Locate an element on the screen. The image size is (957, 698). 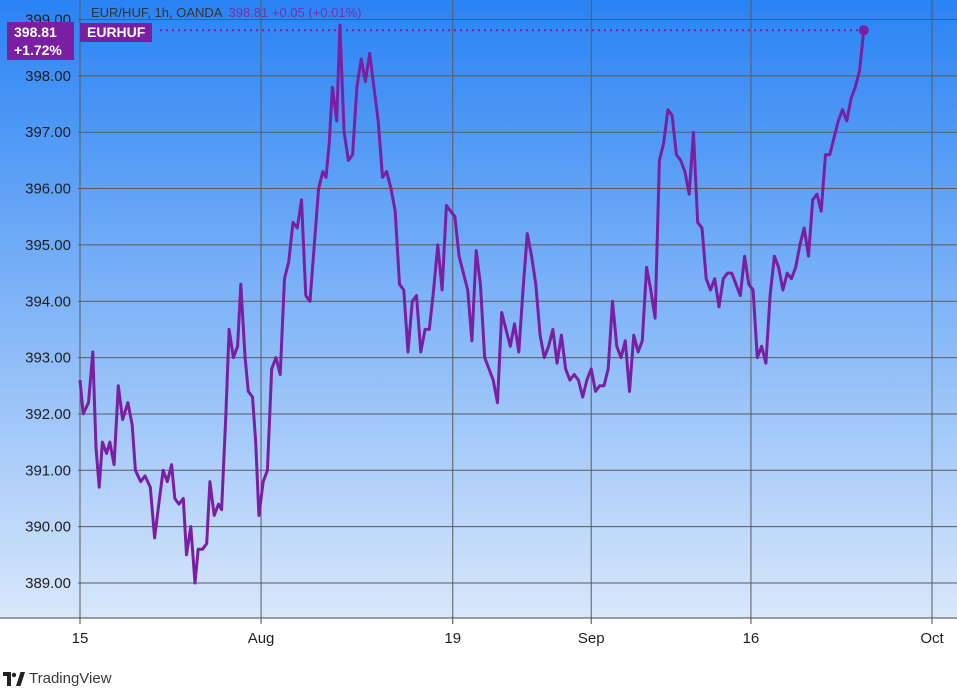
y-tick-label: 397.00 is located at coordinates (48, 132).